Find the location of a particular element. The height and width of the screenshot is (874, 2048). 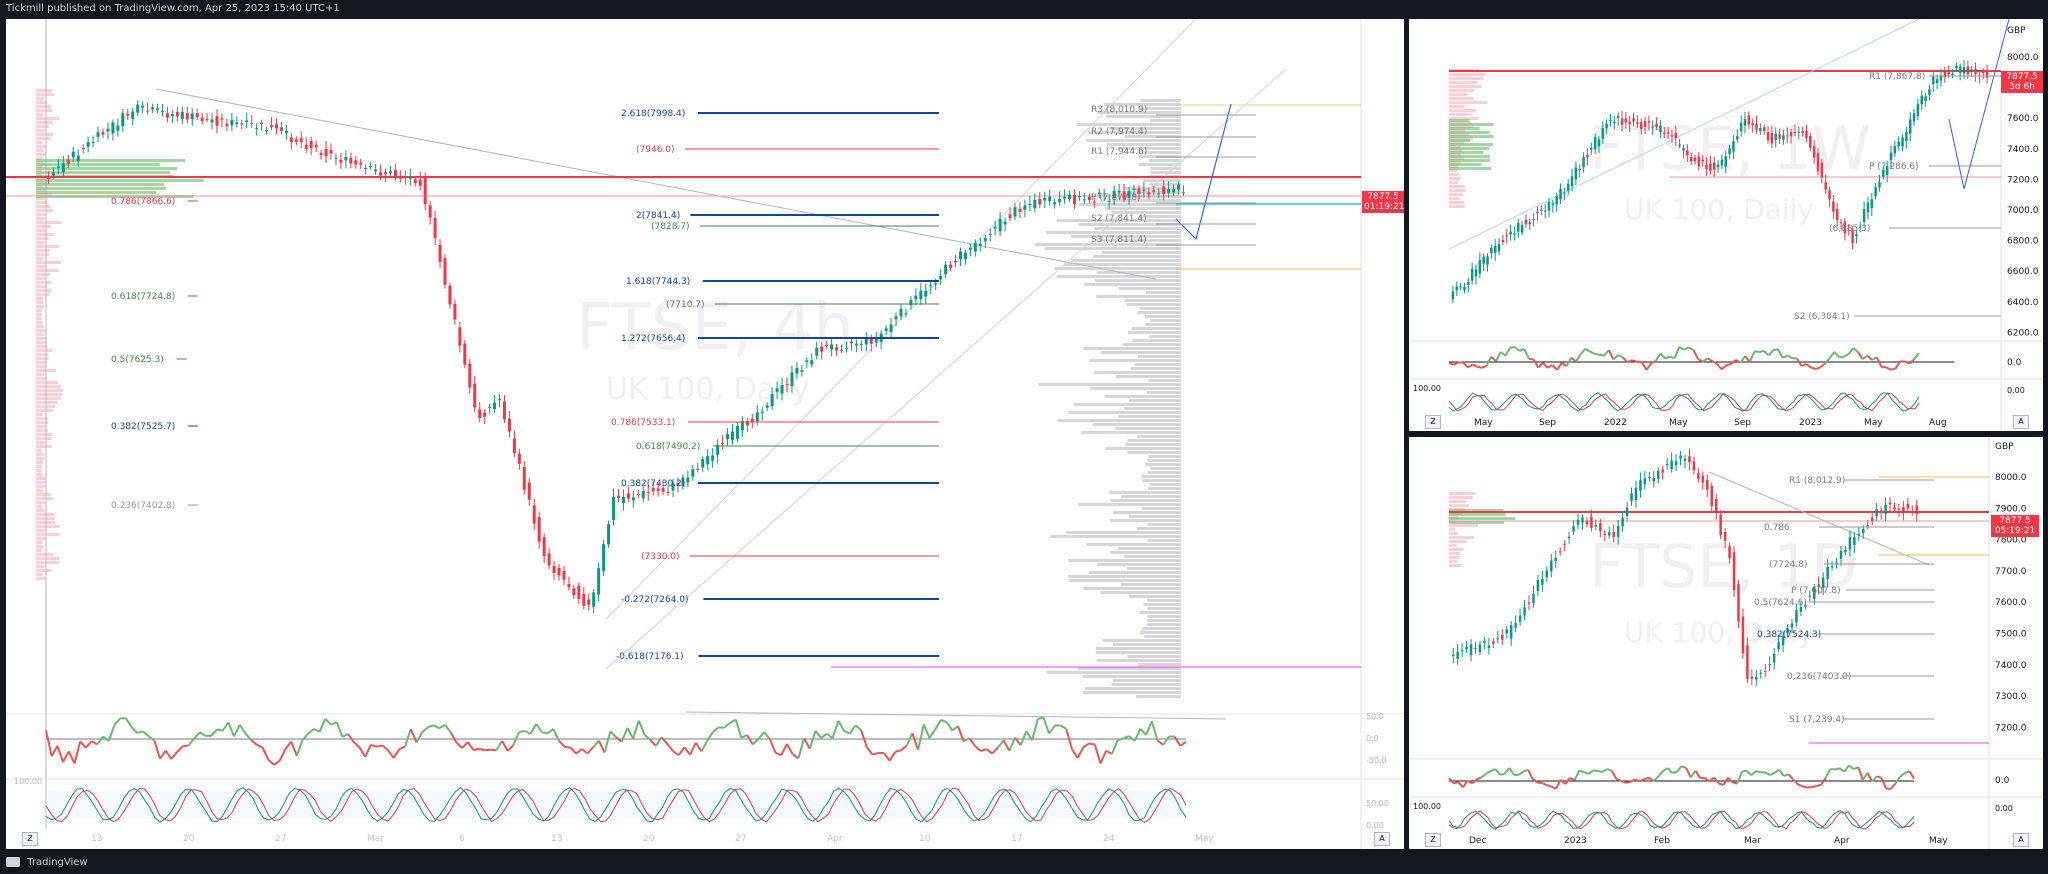

main-auto-button: A is located at coordinates (1382, 839).